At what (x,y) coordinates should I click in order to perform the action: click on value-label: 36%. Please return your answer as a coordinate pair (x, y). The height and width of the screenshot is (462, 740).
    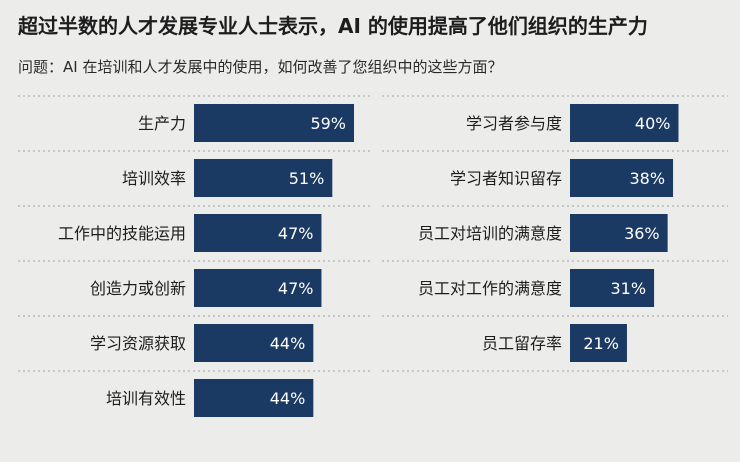
    Looking at the image, I should click on (642, 233).